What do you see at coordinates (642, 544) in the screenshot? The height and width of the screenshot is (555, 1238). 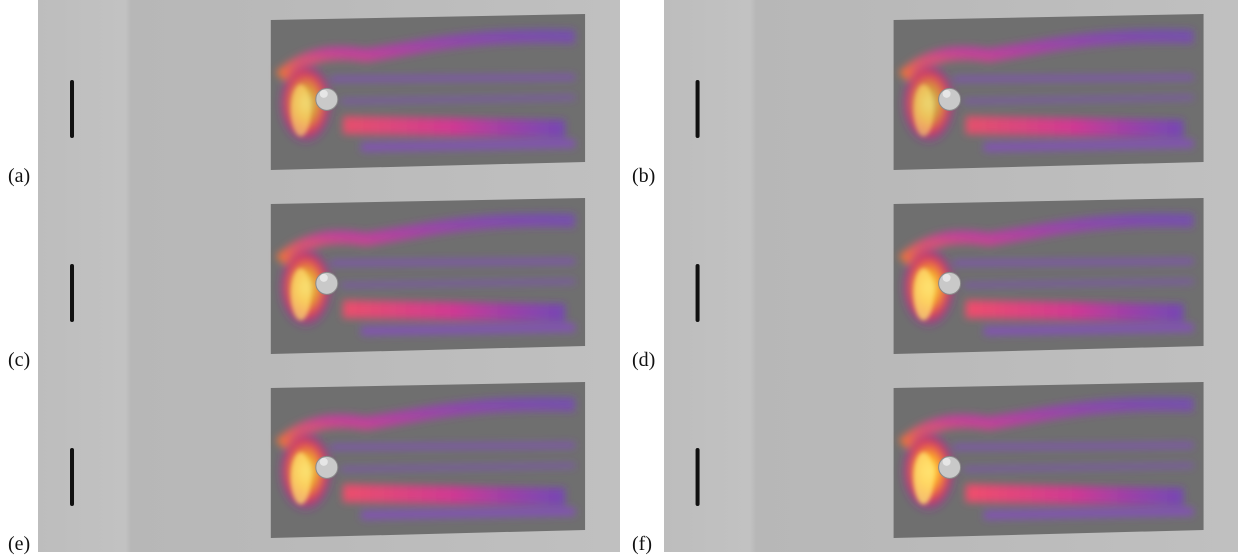 I see `panel-label: (f)` at bounding box center [642, 544].